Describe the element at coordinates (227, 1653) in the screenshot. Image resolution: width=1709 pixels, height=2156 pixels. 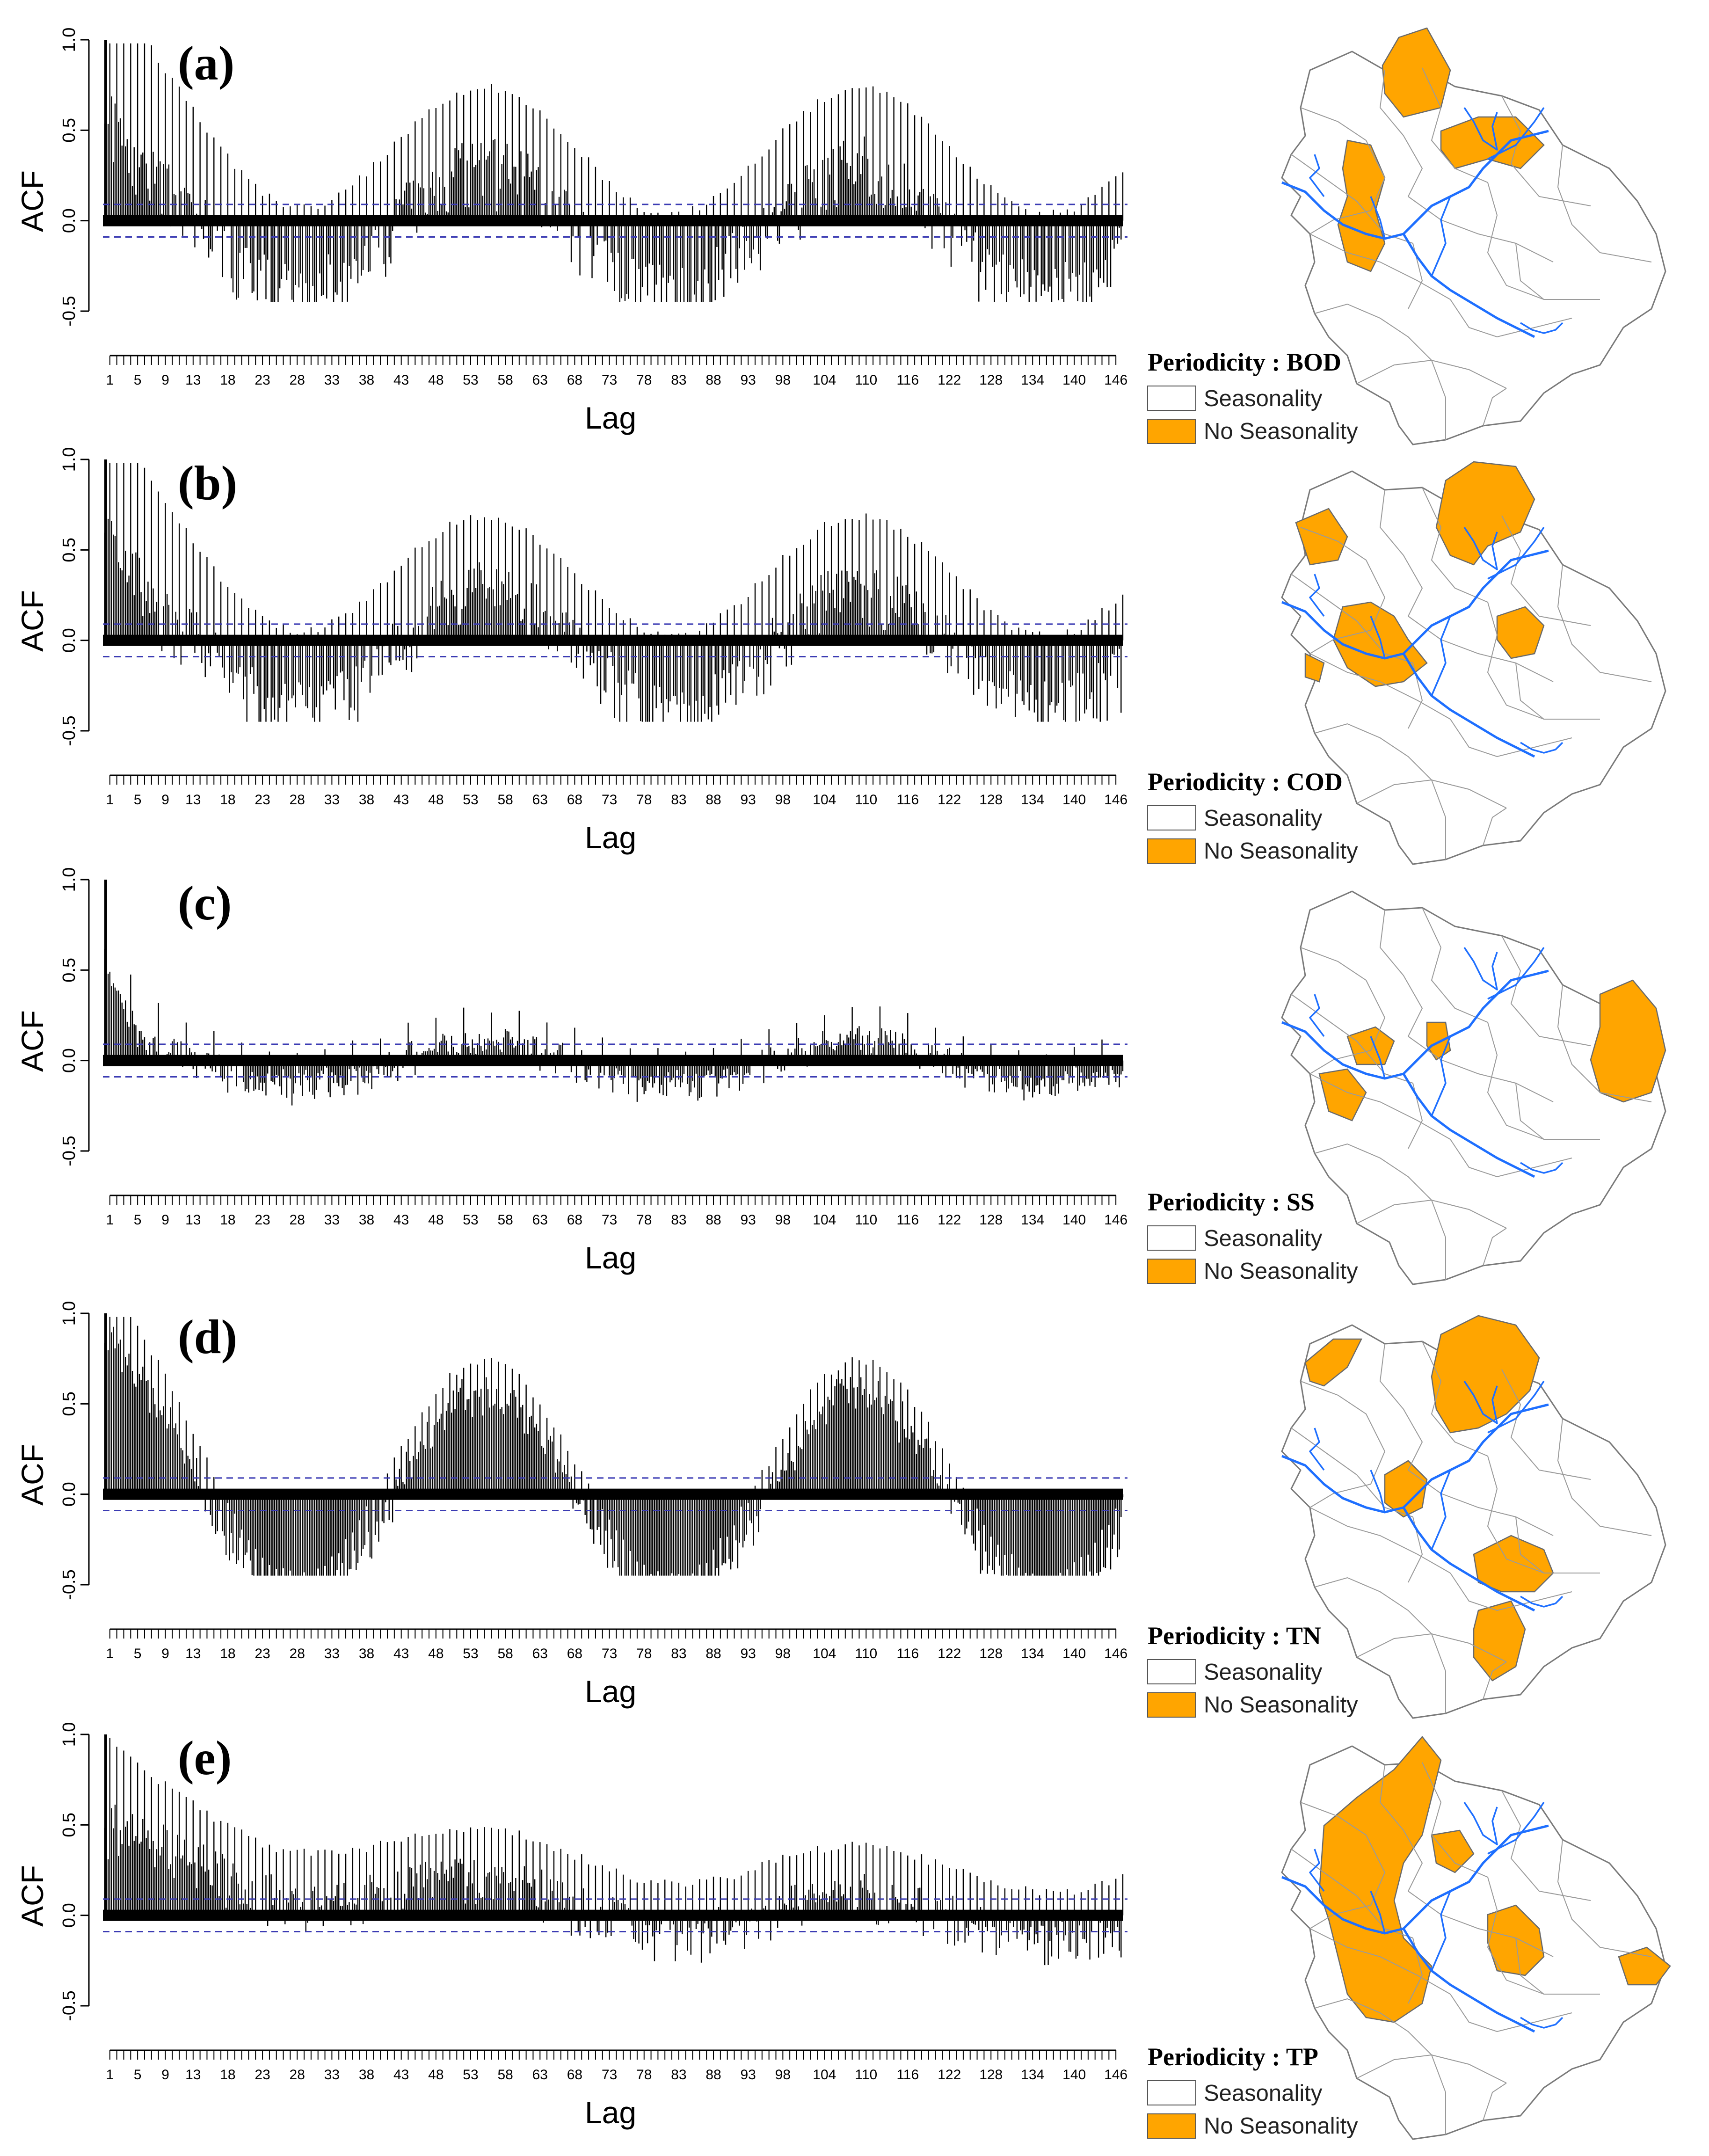
I see `x-tick-label: 18` at that location.